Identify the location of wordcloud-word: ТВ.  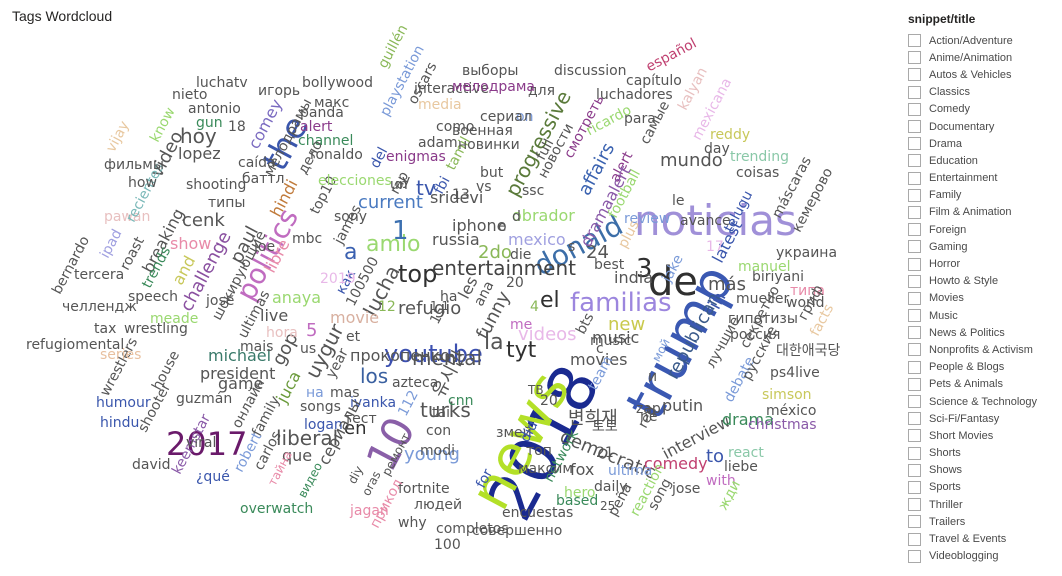
(536, 390).